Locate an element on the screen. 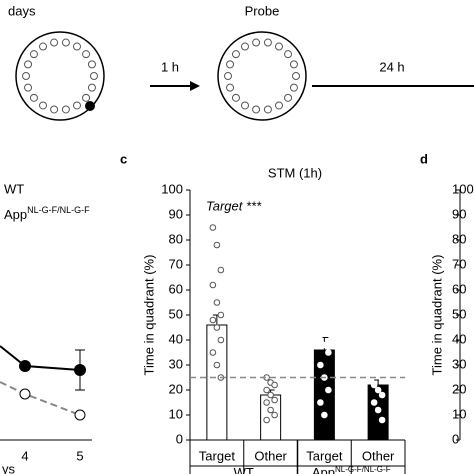 This screenshot has width=474, height=474. group-superscript: NL-G-F/NL-G-F is located at coordinates (363, 469).